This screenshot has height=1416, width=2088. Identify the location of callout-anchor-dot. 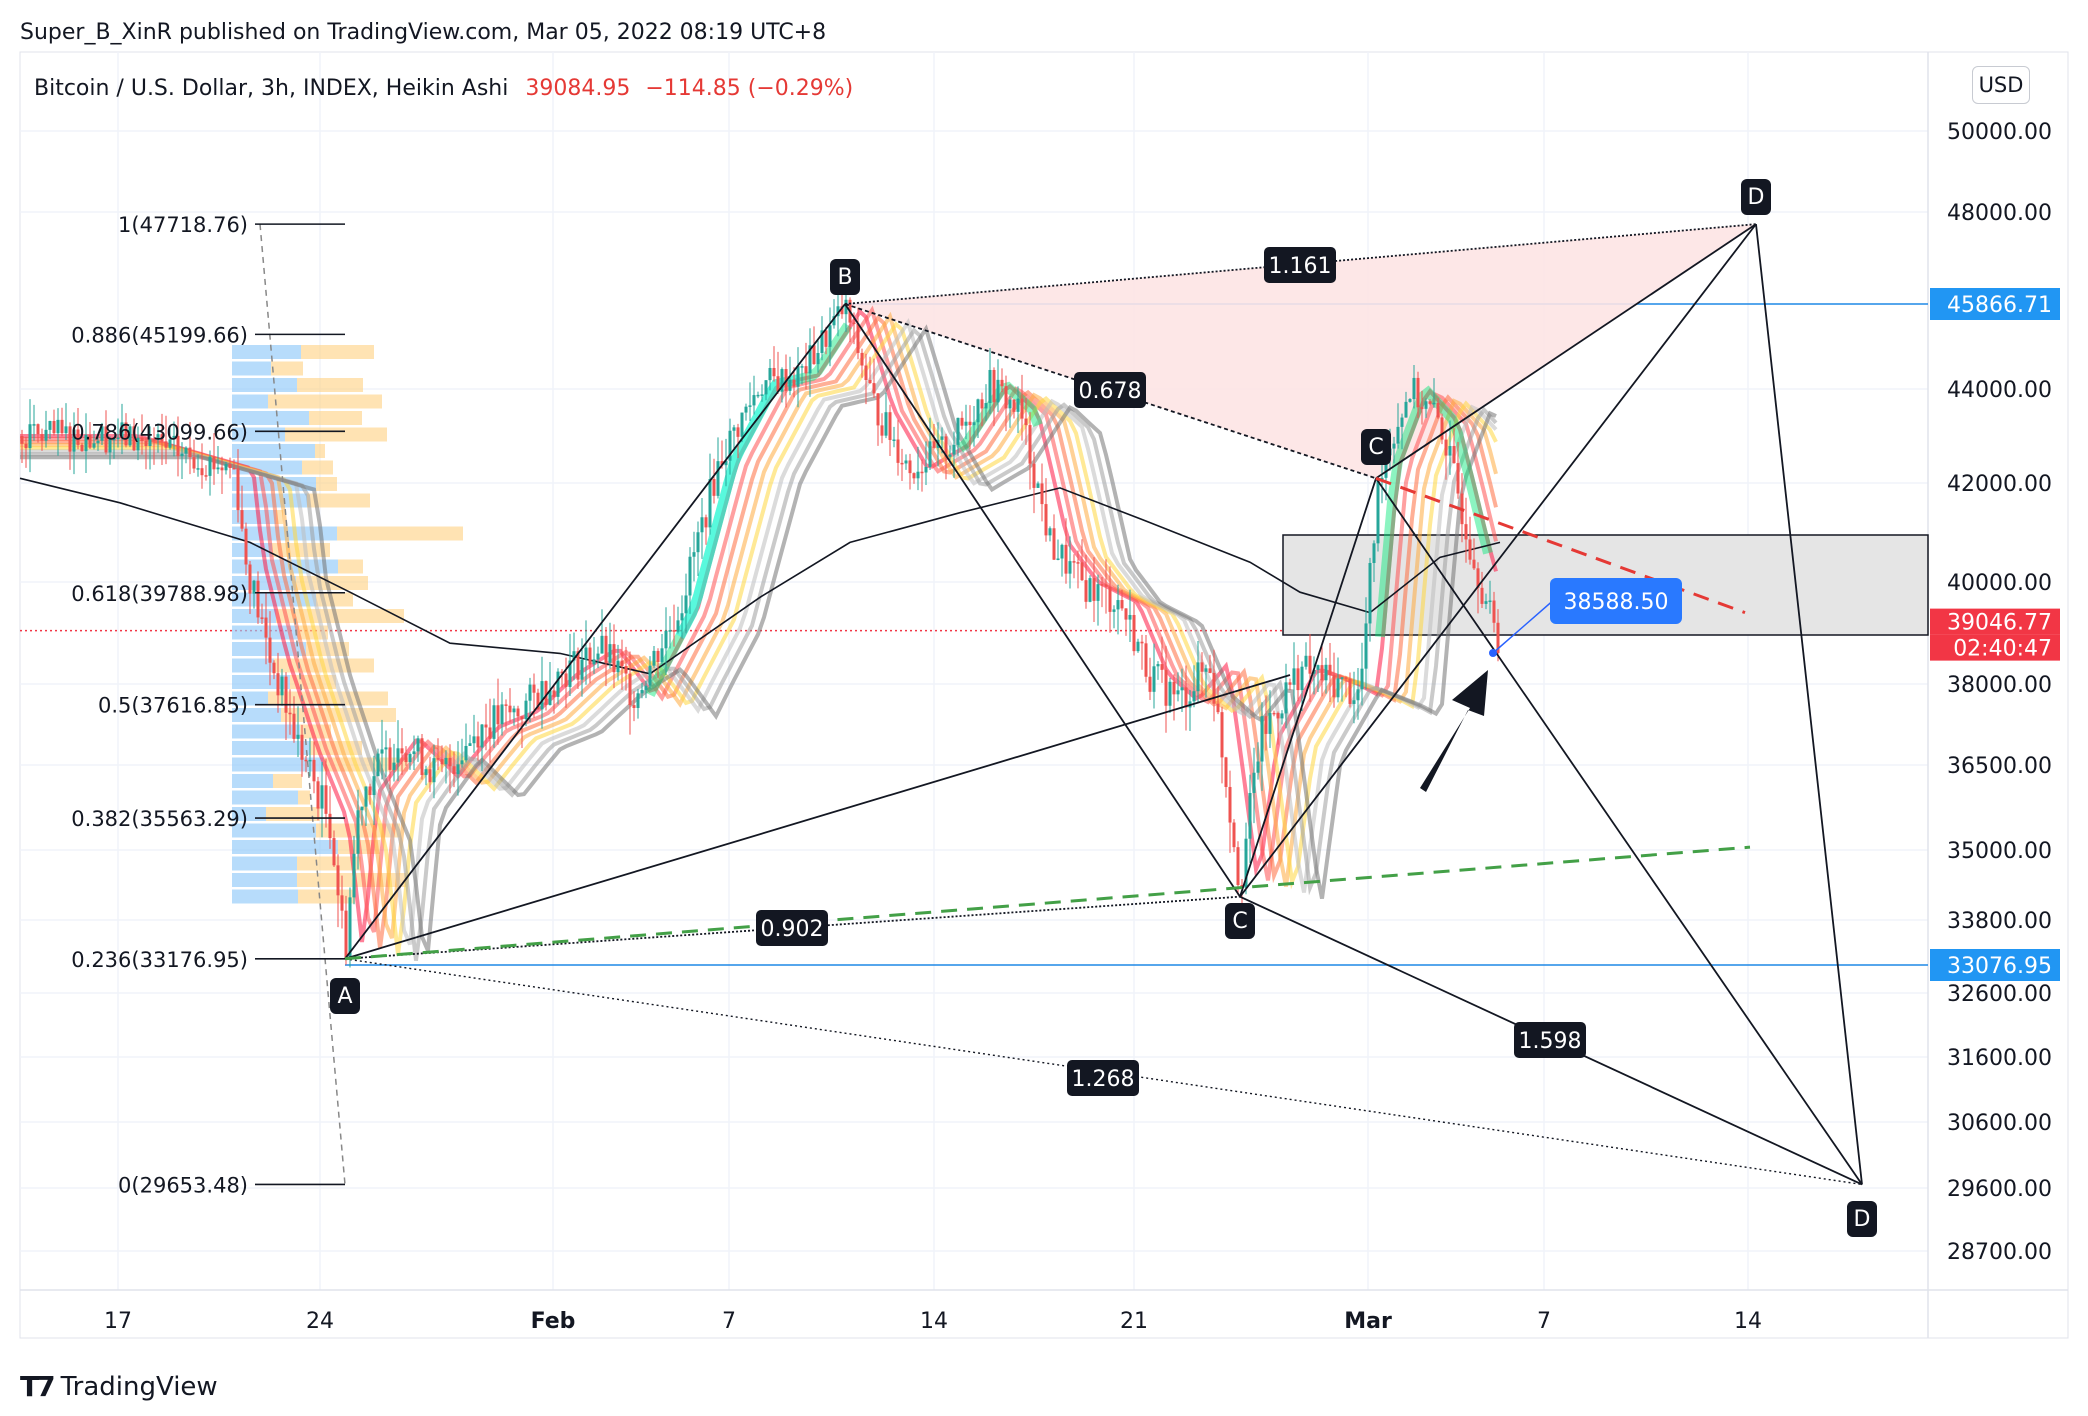
(1493, 653).